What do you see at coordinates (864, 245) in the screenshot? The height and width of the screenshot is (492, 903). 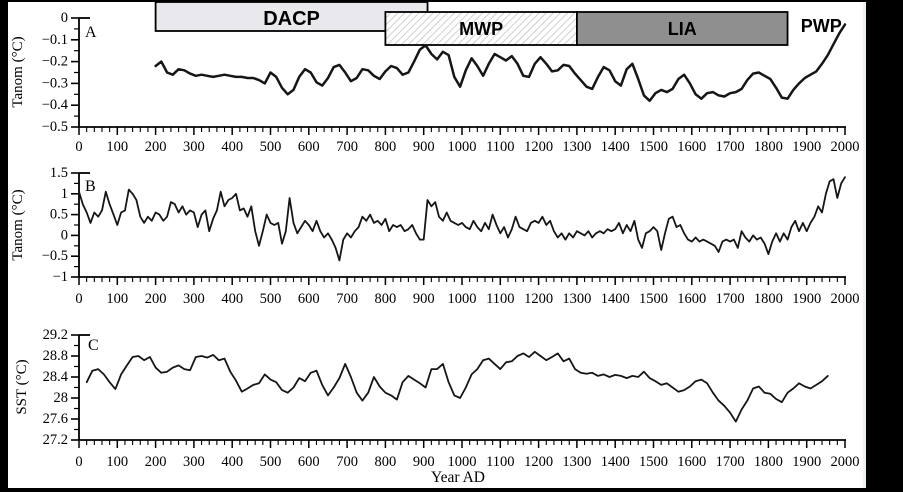 I see `edge-strip` at bounding box center [864, 245].